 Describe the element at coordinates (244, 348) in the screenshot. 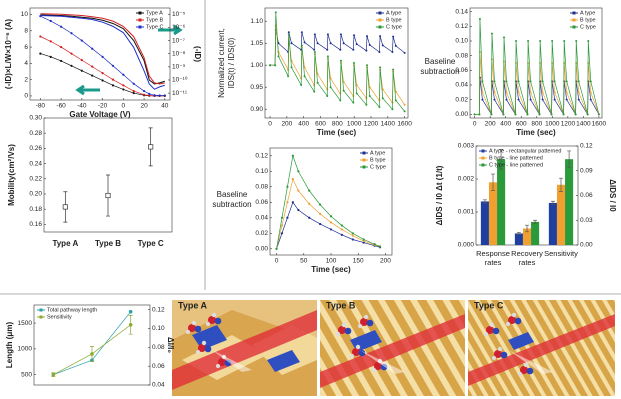

I see `illustration-a: Type A` at that location.